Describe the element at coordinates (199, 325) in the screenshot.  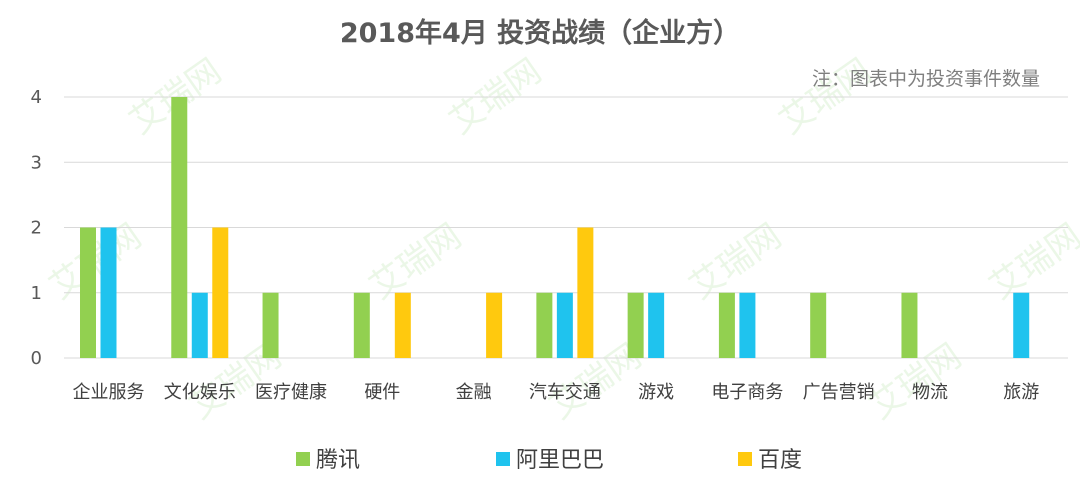
I see `bar-阿里巴巴-文化娱乐` at that location.